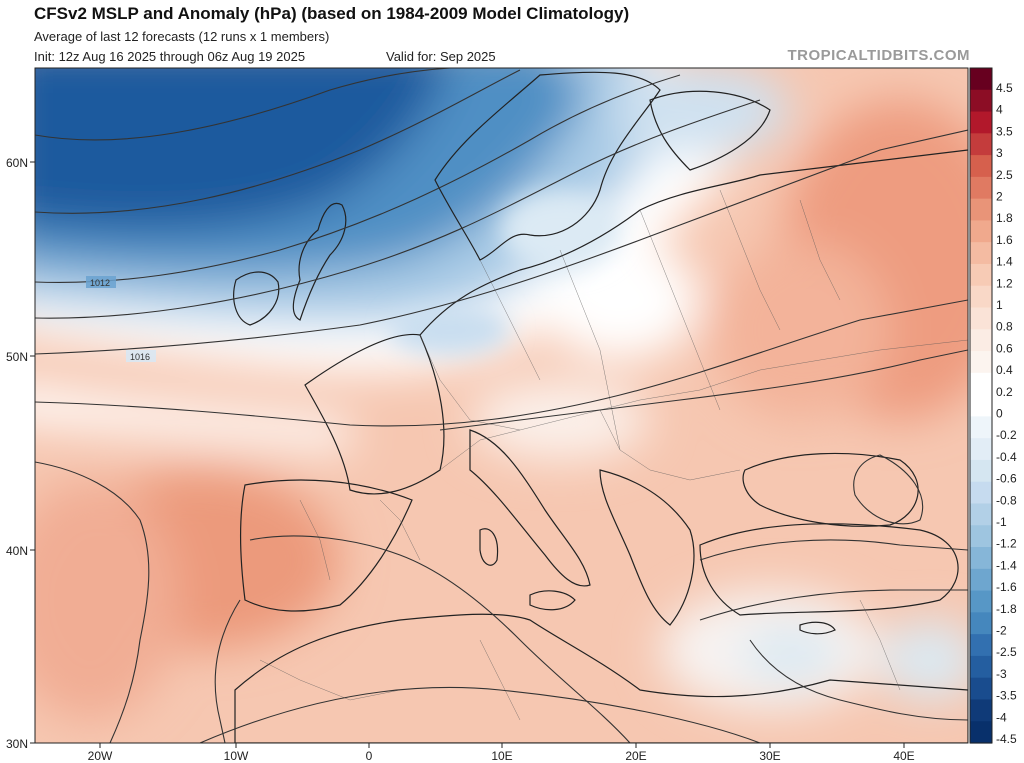 Image resolution: width=1024 pixels, height=763 pixels. What do you see at coordinates (1004, 283) in the screenshot?
I see `colorbar-label: 1.2` at bounding box center [1004, 283].